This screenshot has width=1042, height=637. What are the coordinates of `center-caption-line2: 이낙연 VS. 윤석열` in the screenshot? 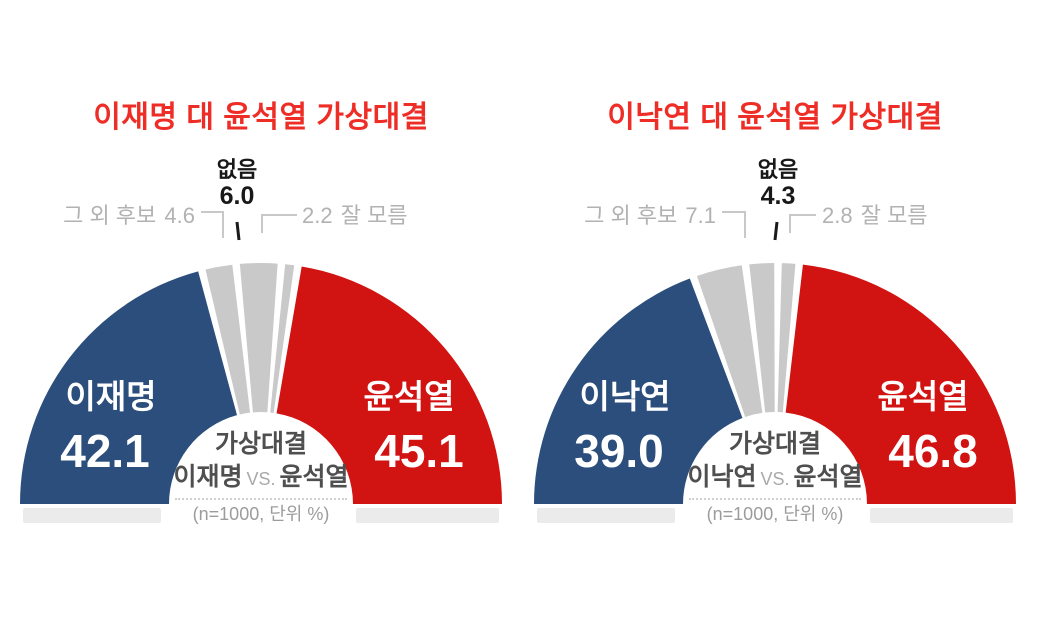 It's located at (775, 477).